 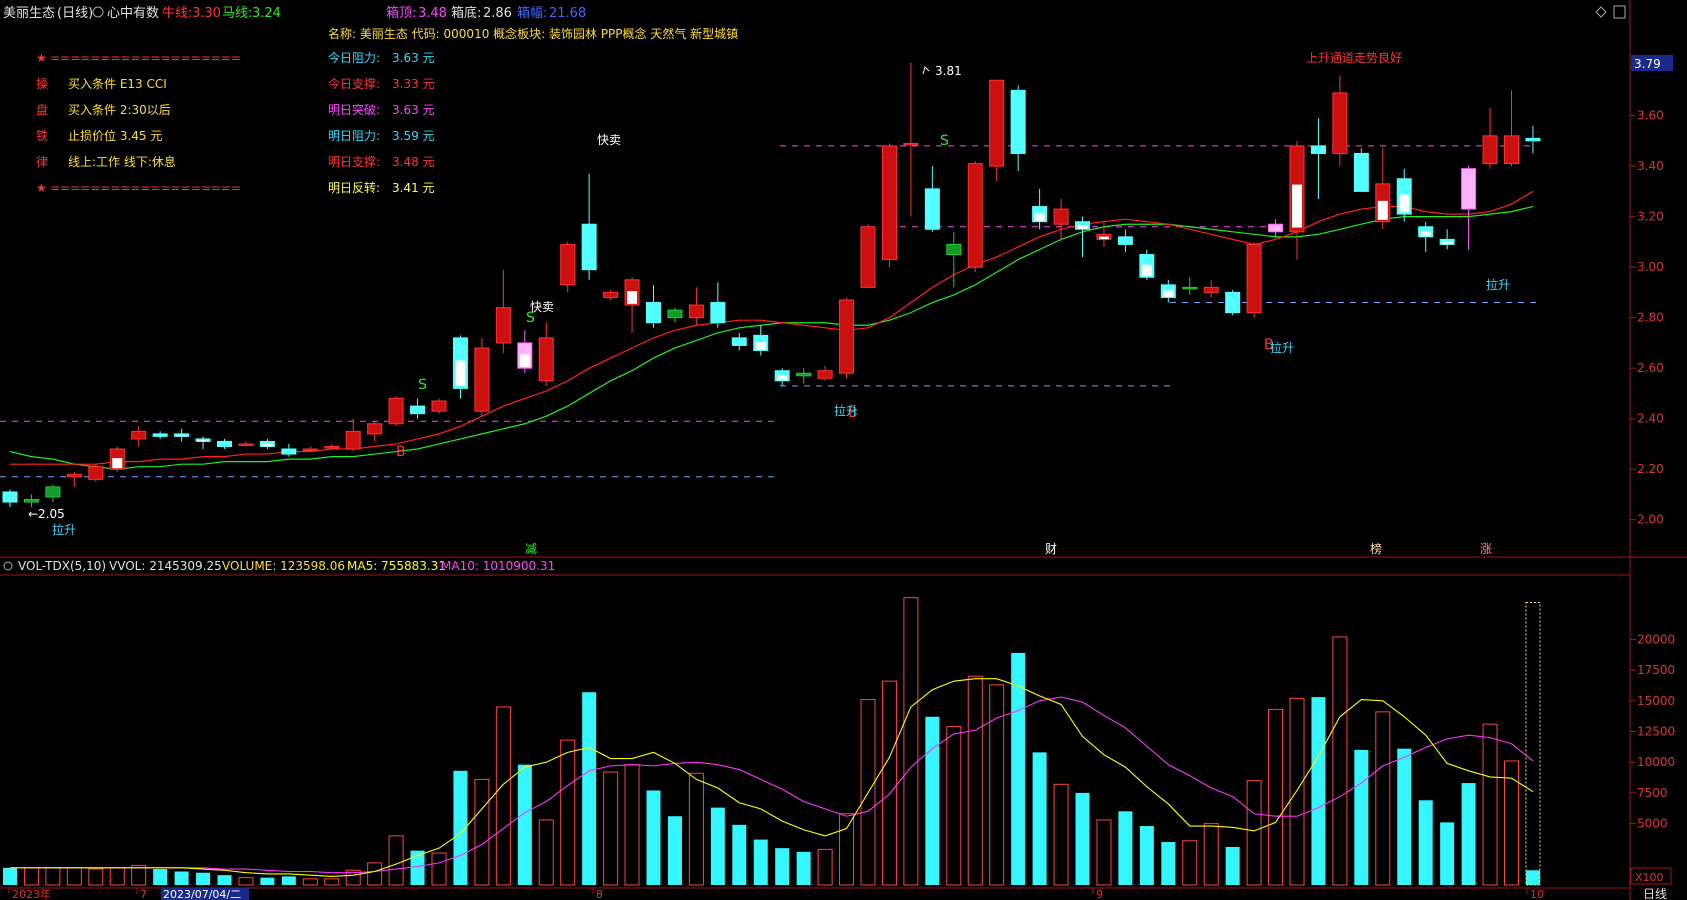 I want to click on level-value: 3.63 元, so click(x=413, y=58).